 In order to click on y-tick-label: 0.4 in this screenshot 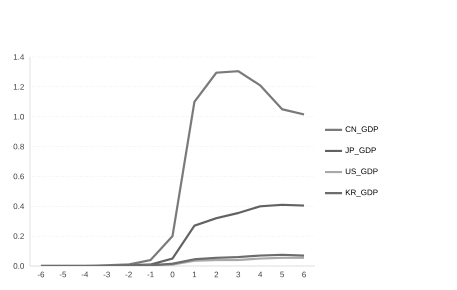, I will do `click(19, 206)`.